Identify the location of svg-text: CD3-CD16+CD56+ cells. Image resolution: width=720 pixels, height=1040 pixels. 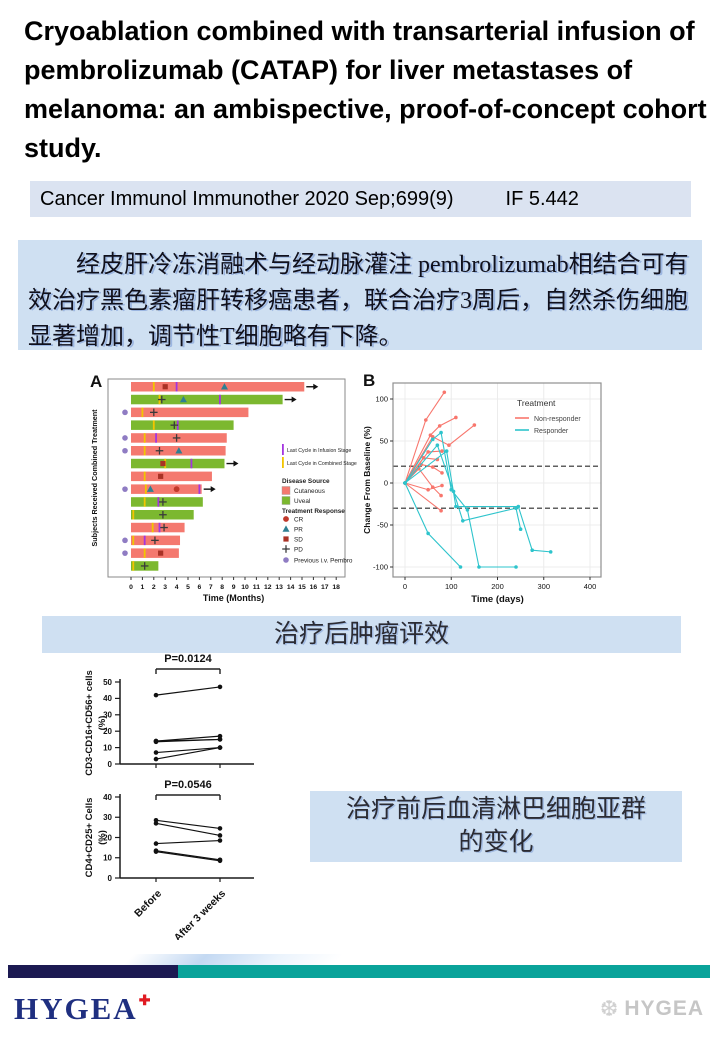
(89, 723).